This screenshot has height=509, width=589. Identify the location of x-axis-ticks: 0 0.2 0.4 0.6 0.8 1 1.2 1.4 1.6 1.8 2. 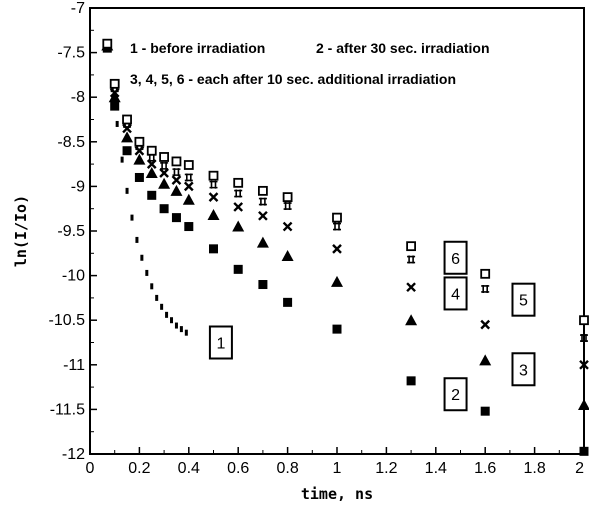
(335, 462).